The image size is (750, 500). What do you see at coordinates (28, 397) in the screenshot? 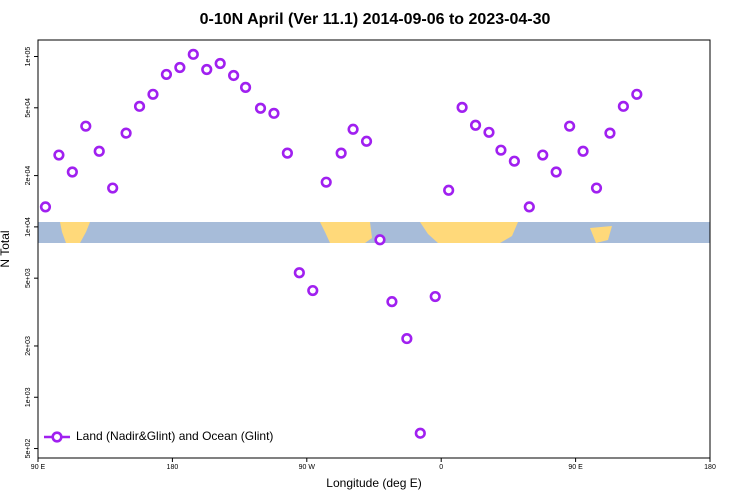
I see `y-tick-label: 1e+03` at bounding box center [28, 397].